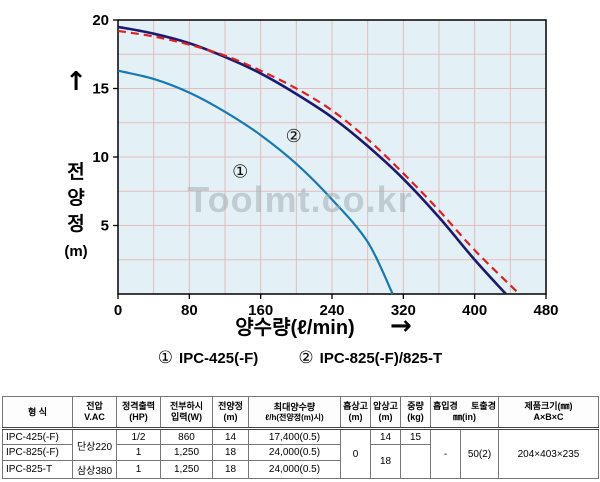  I want to click on svg-text: 5, so click(105, 226).